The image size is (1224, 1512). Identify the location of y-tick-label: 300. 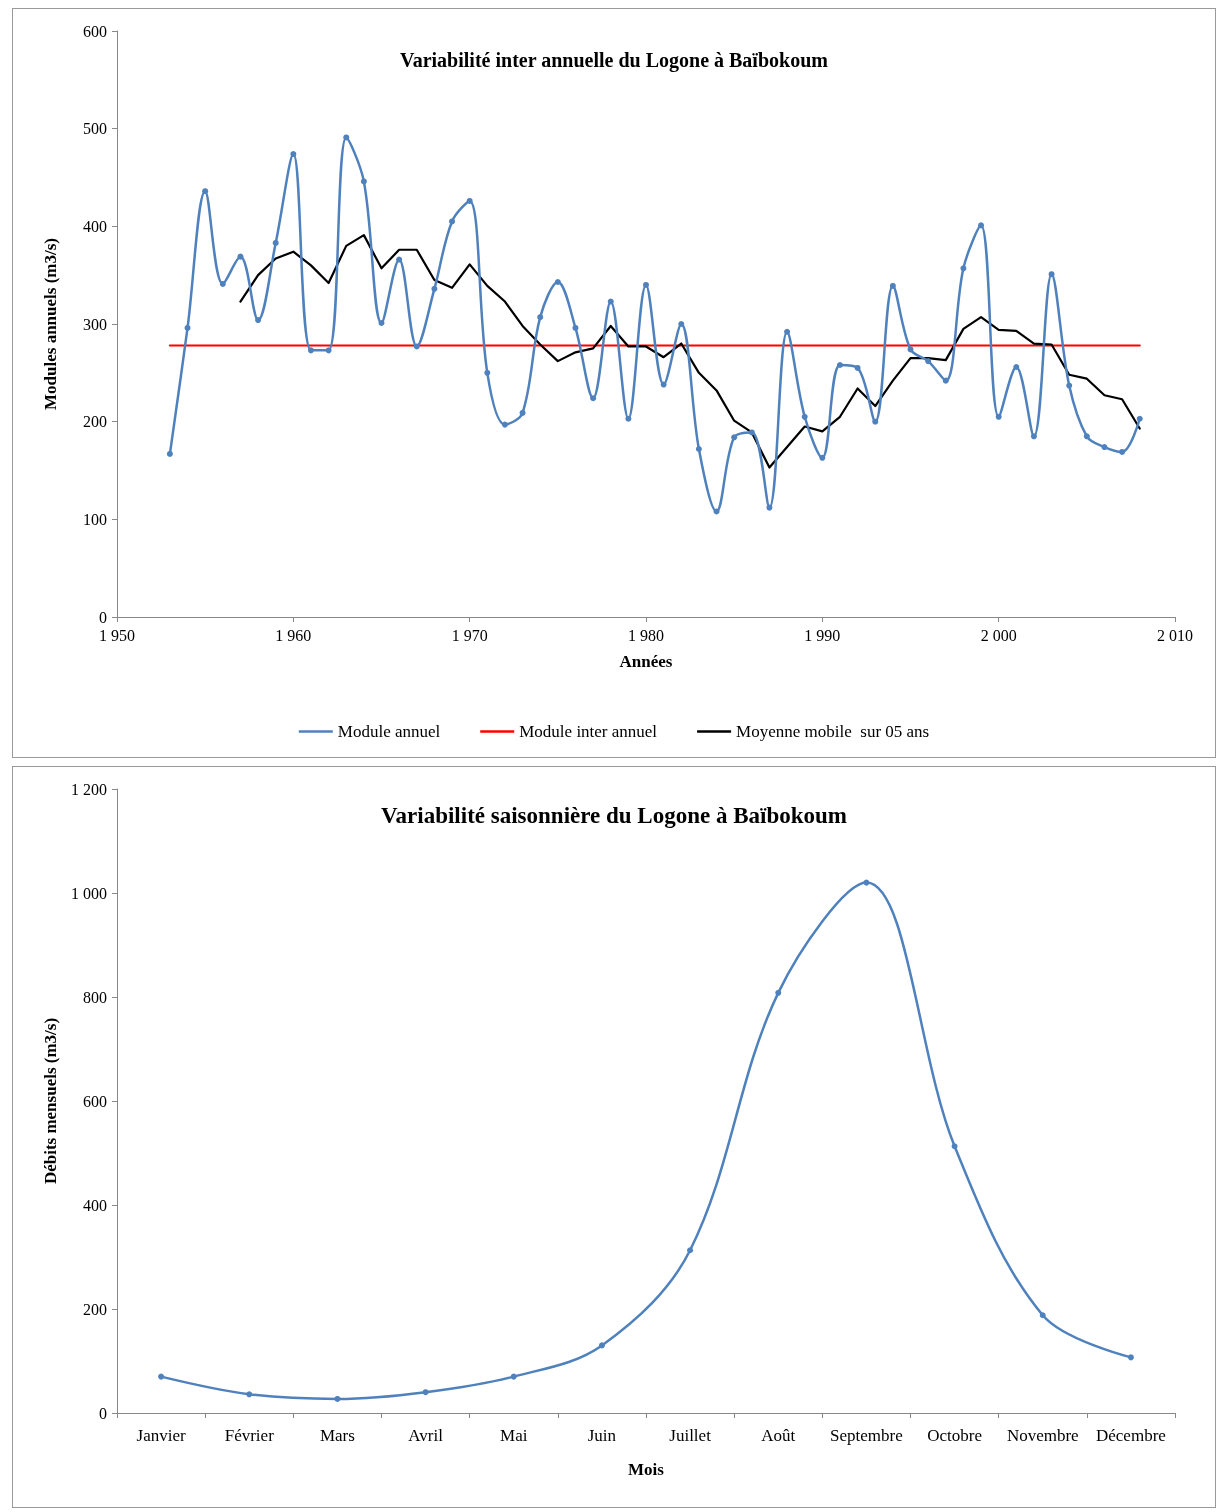
(95, 324).